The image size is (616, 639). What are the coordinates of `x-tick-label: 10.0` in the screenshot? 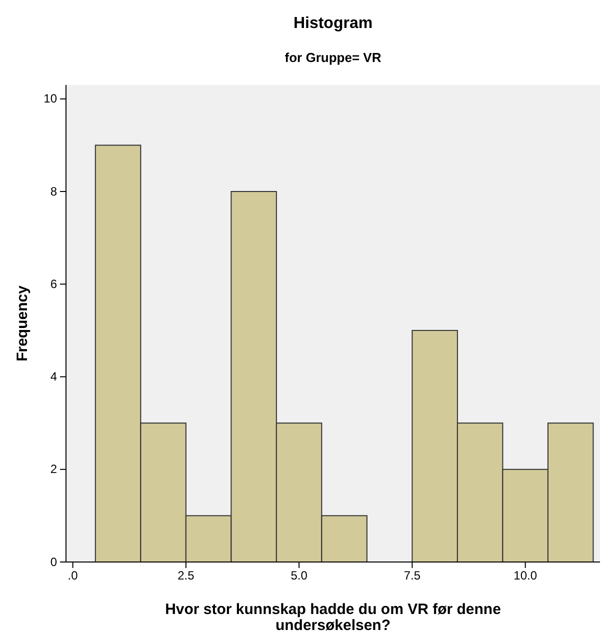 It's located at (526, 575).